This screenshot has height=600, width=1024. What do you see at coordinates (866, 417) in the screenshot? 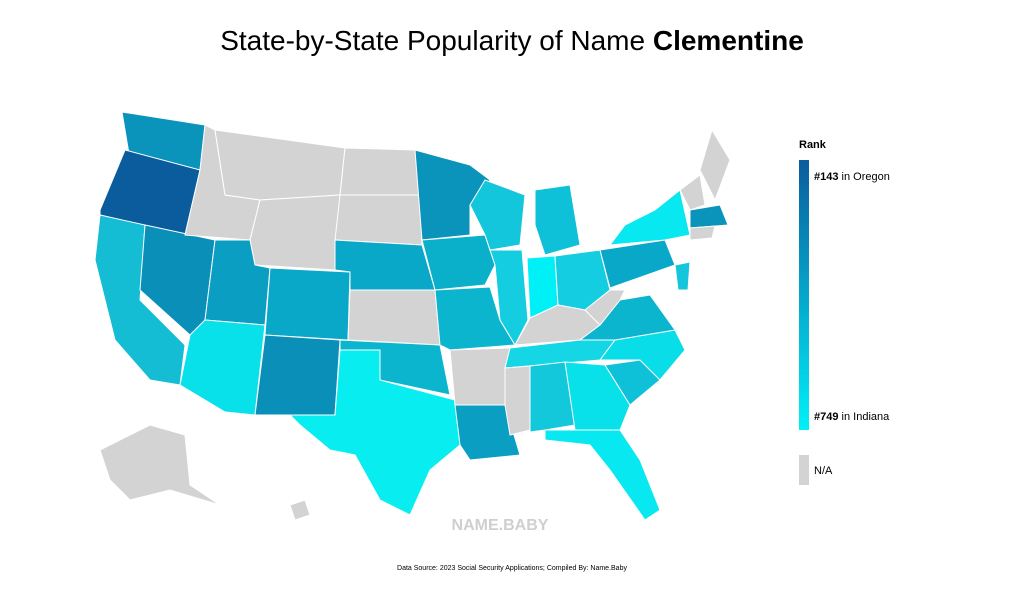
I see `legend-bottom-state: in Indiana` at bounding box center [866, 417].